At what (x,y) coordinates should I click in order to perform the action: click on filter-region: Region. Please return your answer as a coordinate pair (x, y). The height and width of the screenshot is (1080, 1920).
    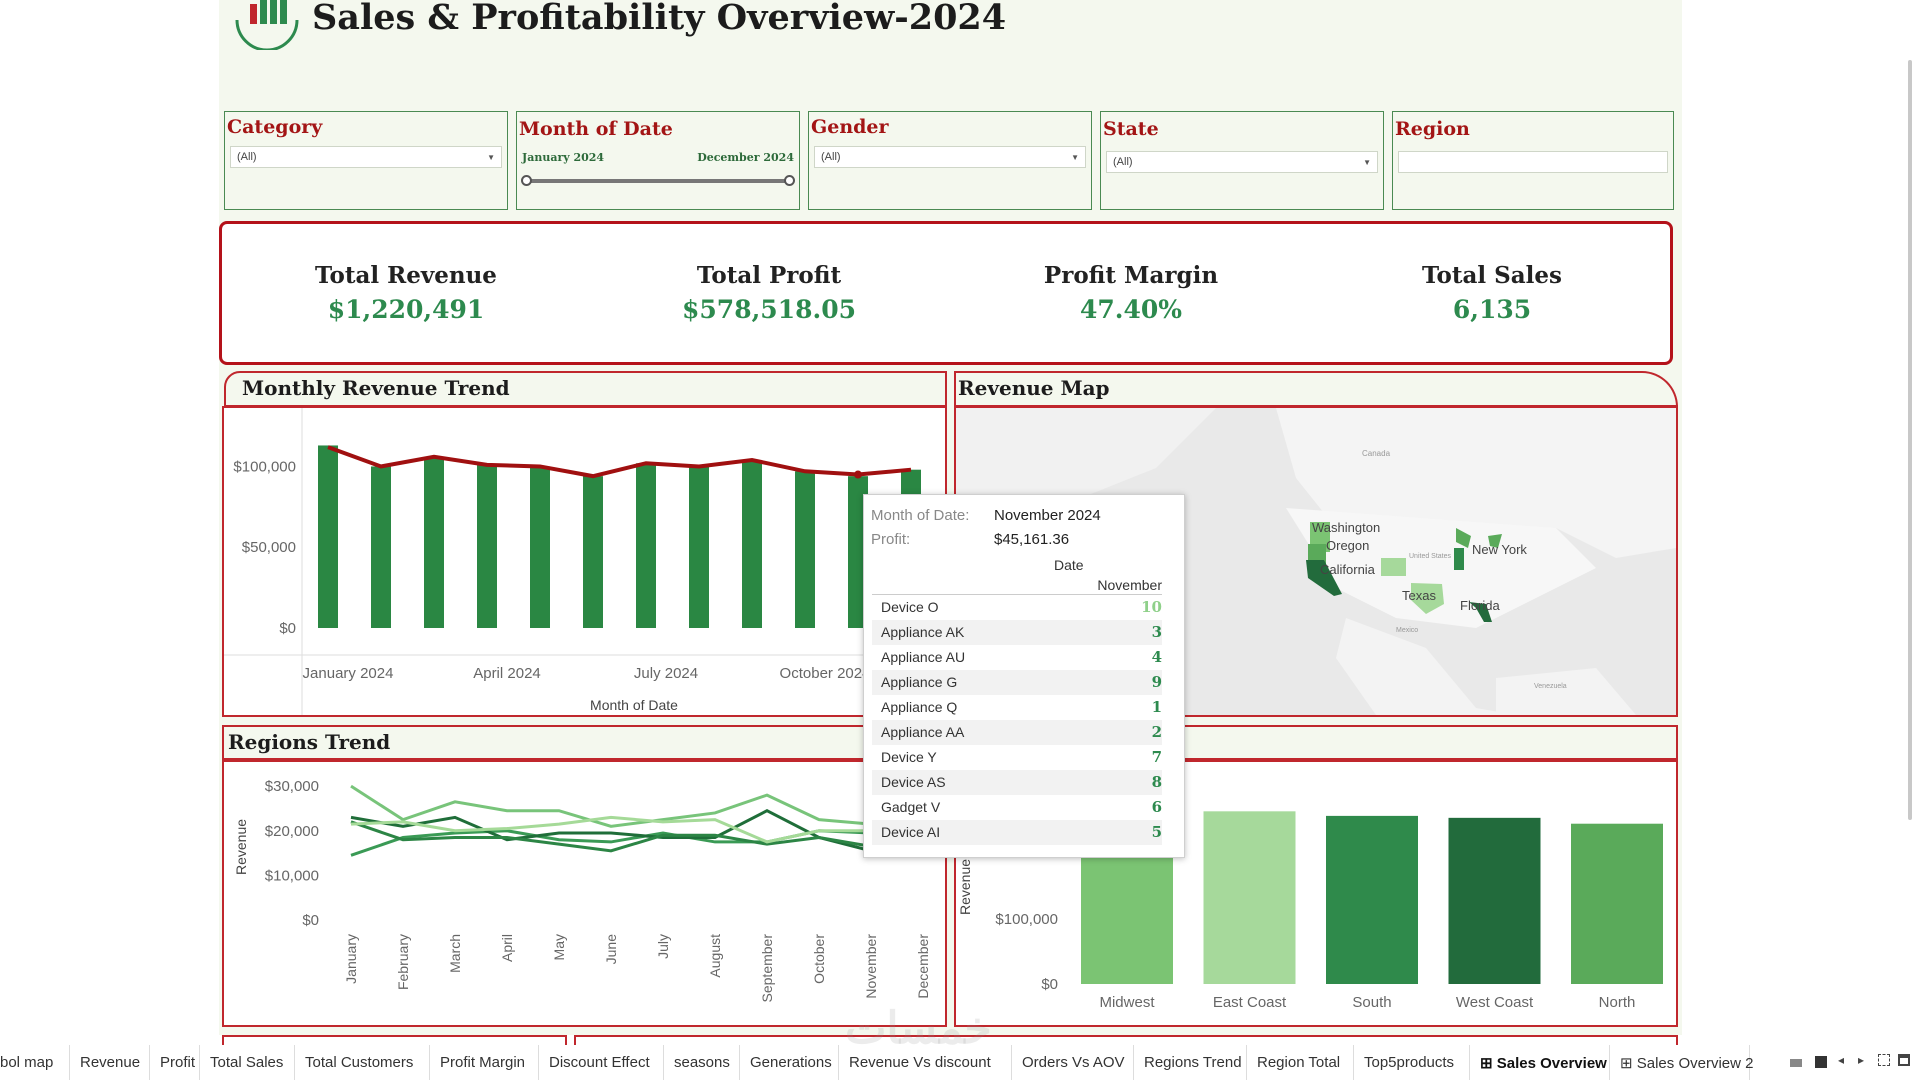
    Looking at the image, I should click on (1533, 160).